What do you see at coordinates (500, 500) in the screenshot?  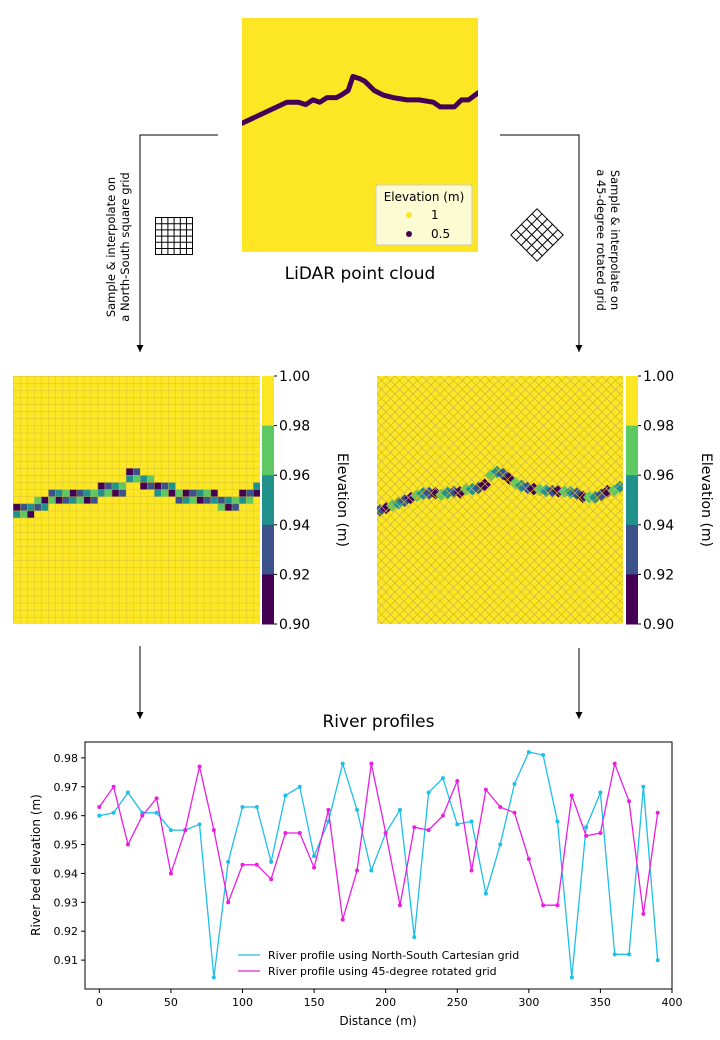 I see `rotated-grid-raster` at bounding box center [500, 500].